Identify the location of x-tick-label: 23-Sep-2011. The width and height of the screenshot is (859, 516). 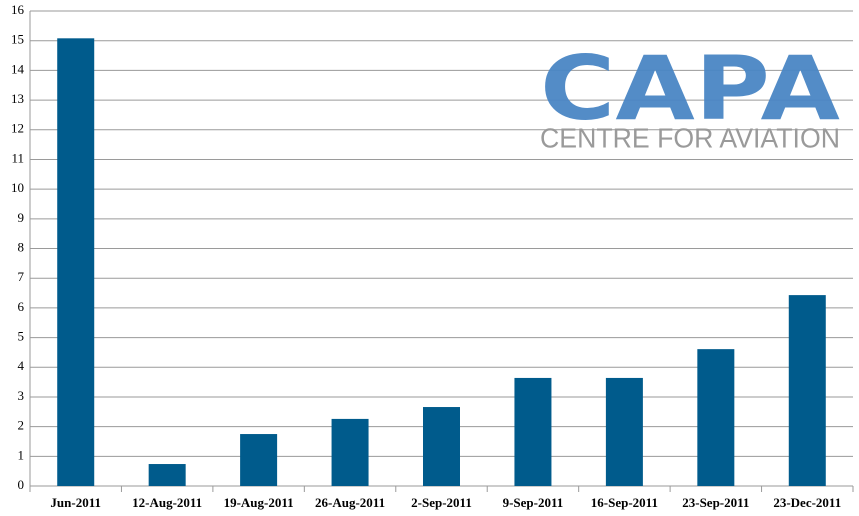
(715, 502).